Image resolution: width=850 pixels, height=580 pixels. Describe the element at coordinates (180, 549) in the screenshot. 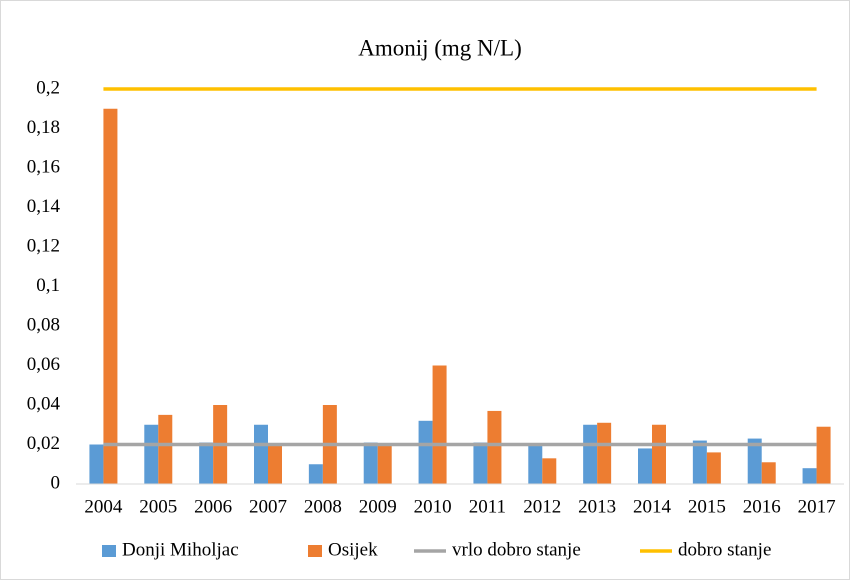

I see `legend-label: Donji Miholjac` at that location.